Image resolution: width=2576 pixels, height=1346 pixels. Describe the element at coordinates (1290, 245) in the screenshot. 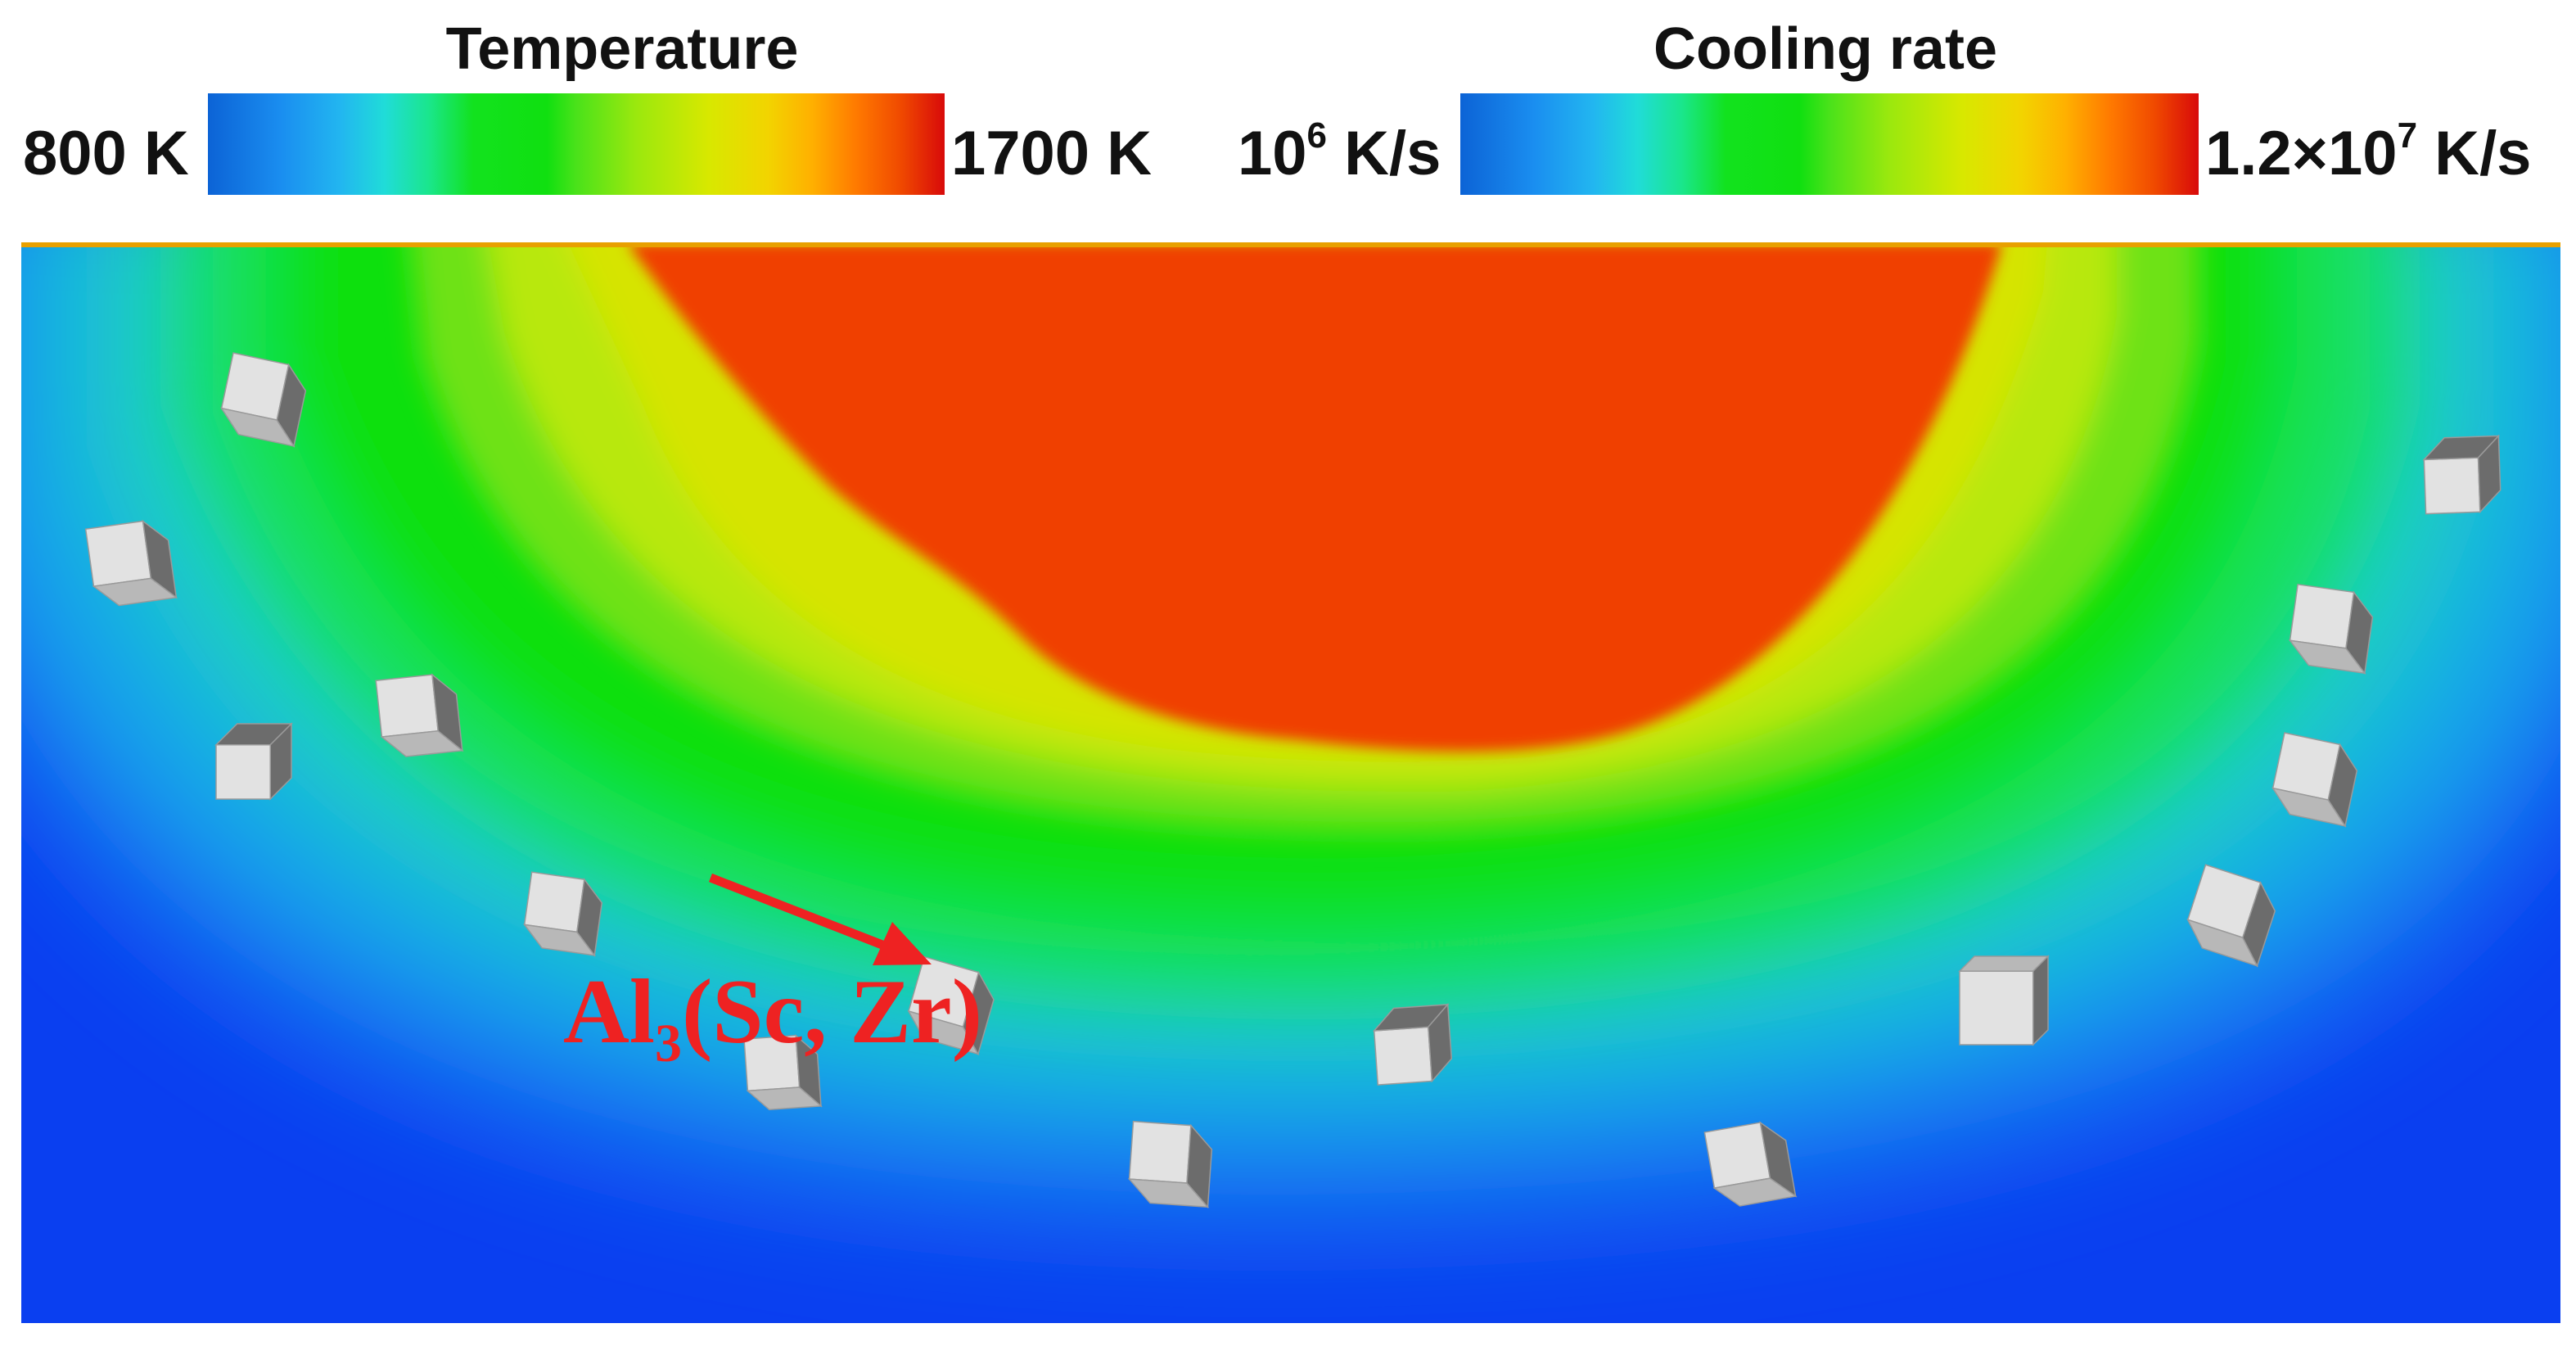

I see `top-edge` at that location.